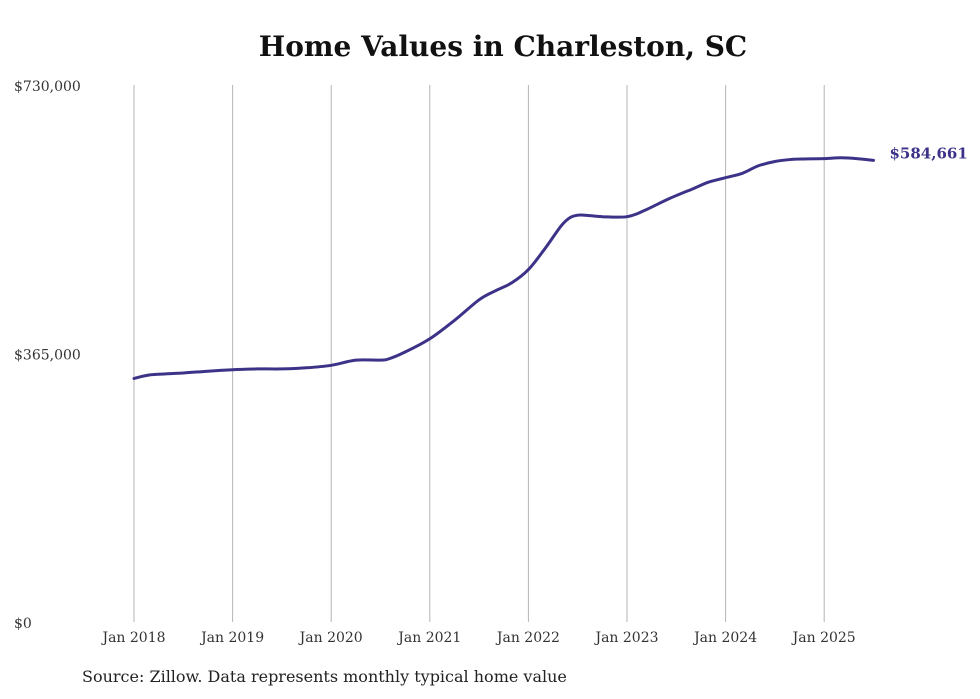  Describe the element at coordinates (503, 46) in the screenshot. I see `chart-title: Home Values in Charleston, SC` at that location.